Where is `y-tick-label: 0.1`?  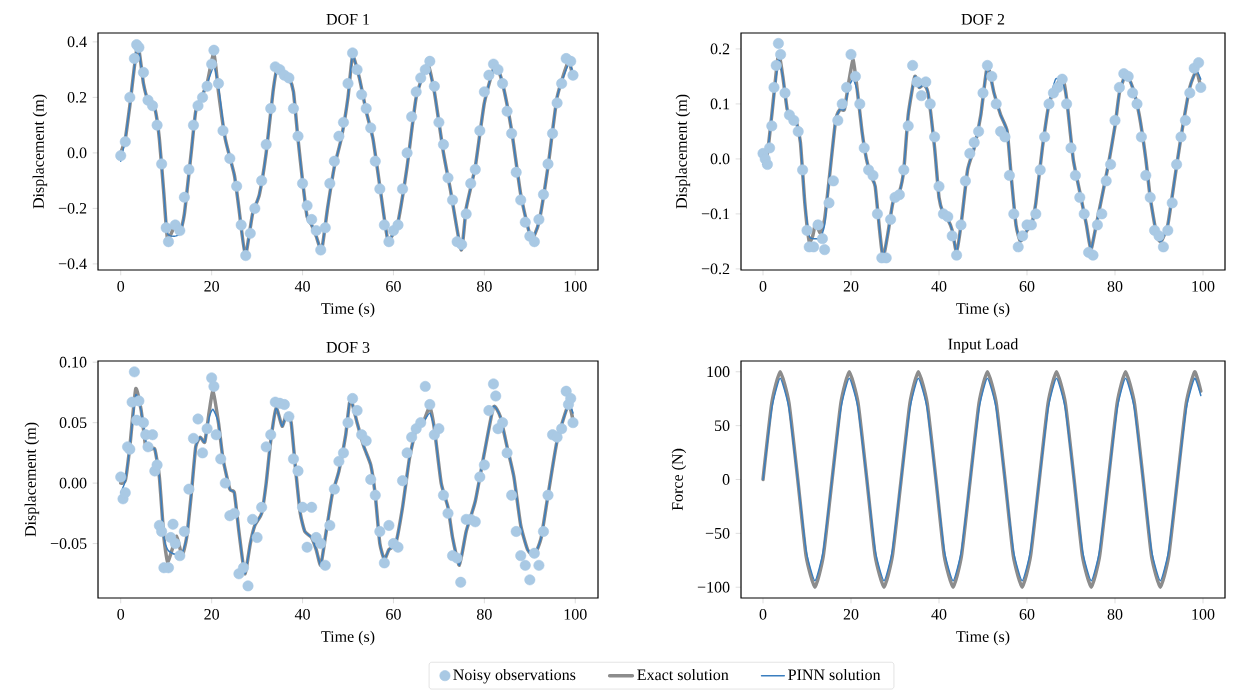 y-tick-label: 0.1 is located at coordinates (720, 104).